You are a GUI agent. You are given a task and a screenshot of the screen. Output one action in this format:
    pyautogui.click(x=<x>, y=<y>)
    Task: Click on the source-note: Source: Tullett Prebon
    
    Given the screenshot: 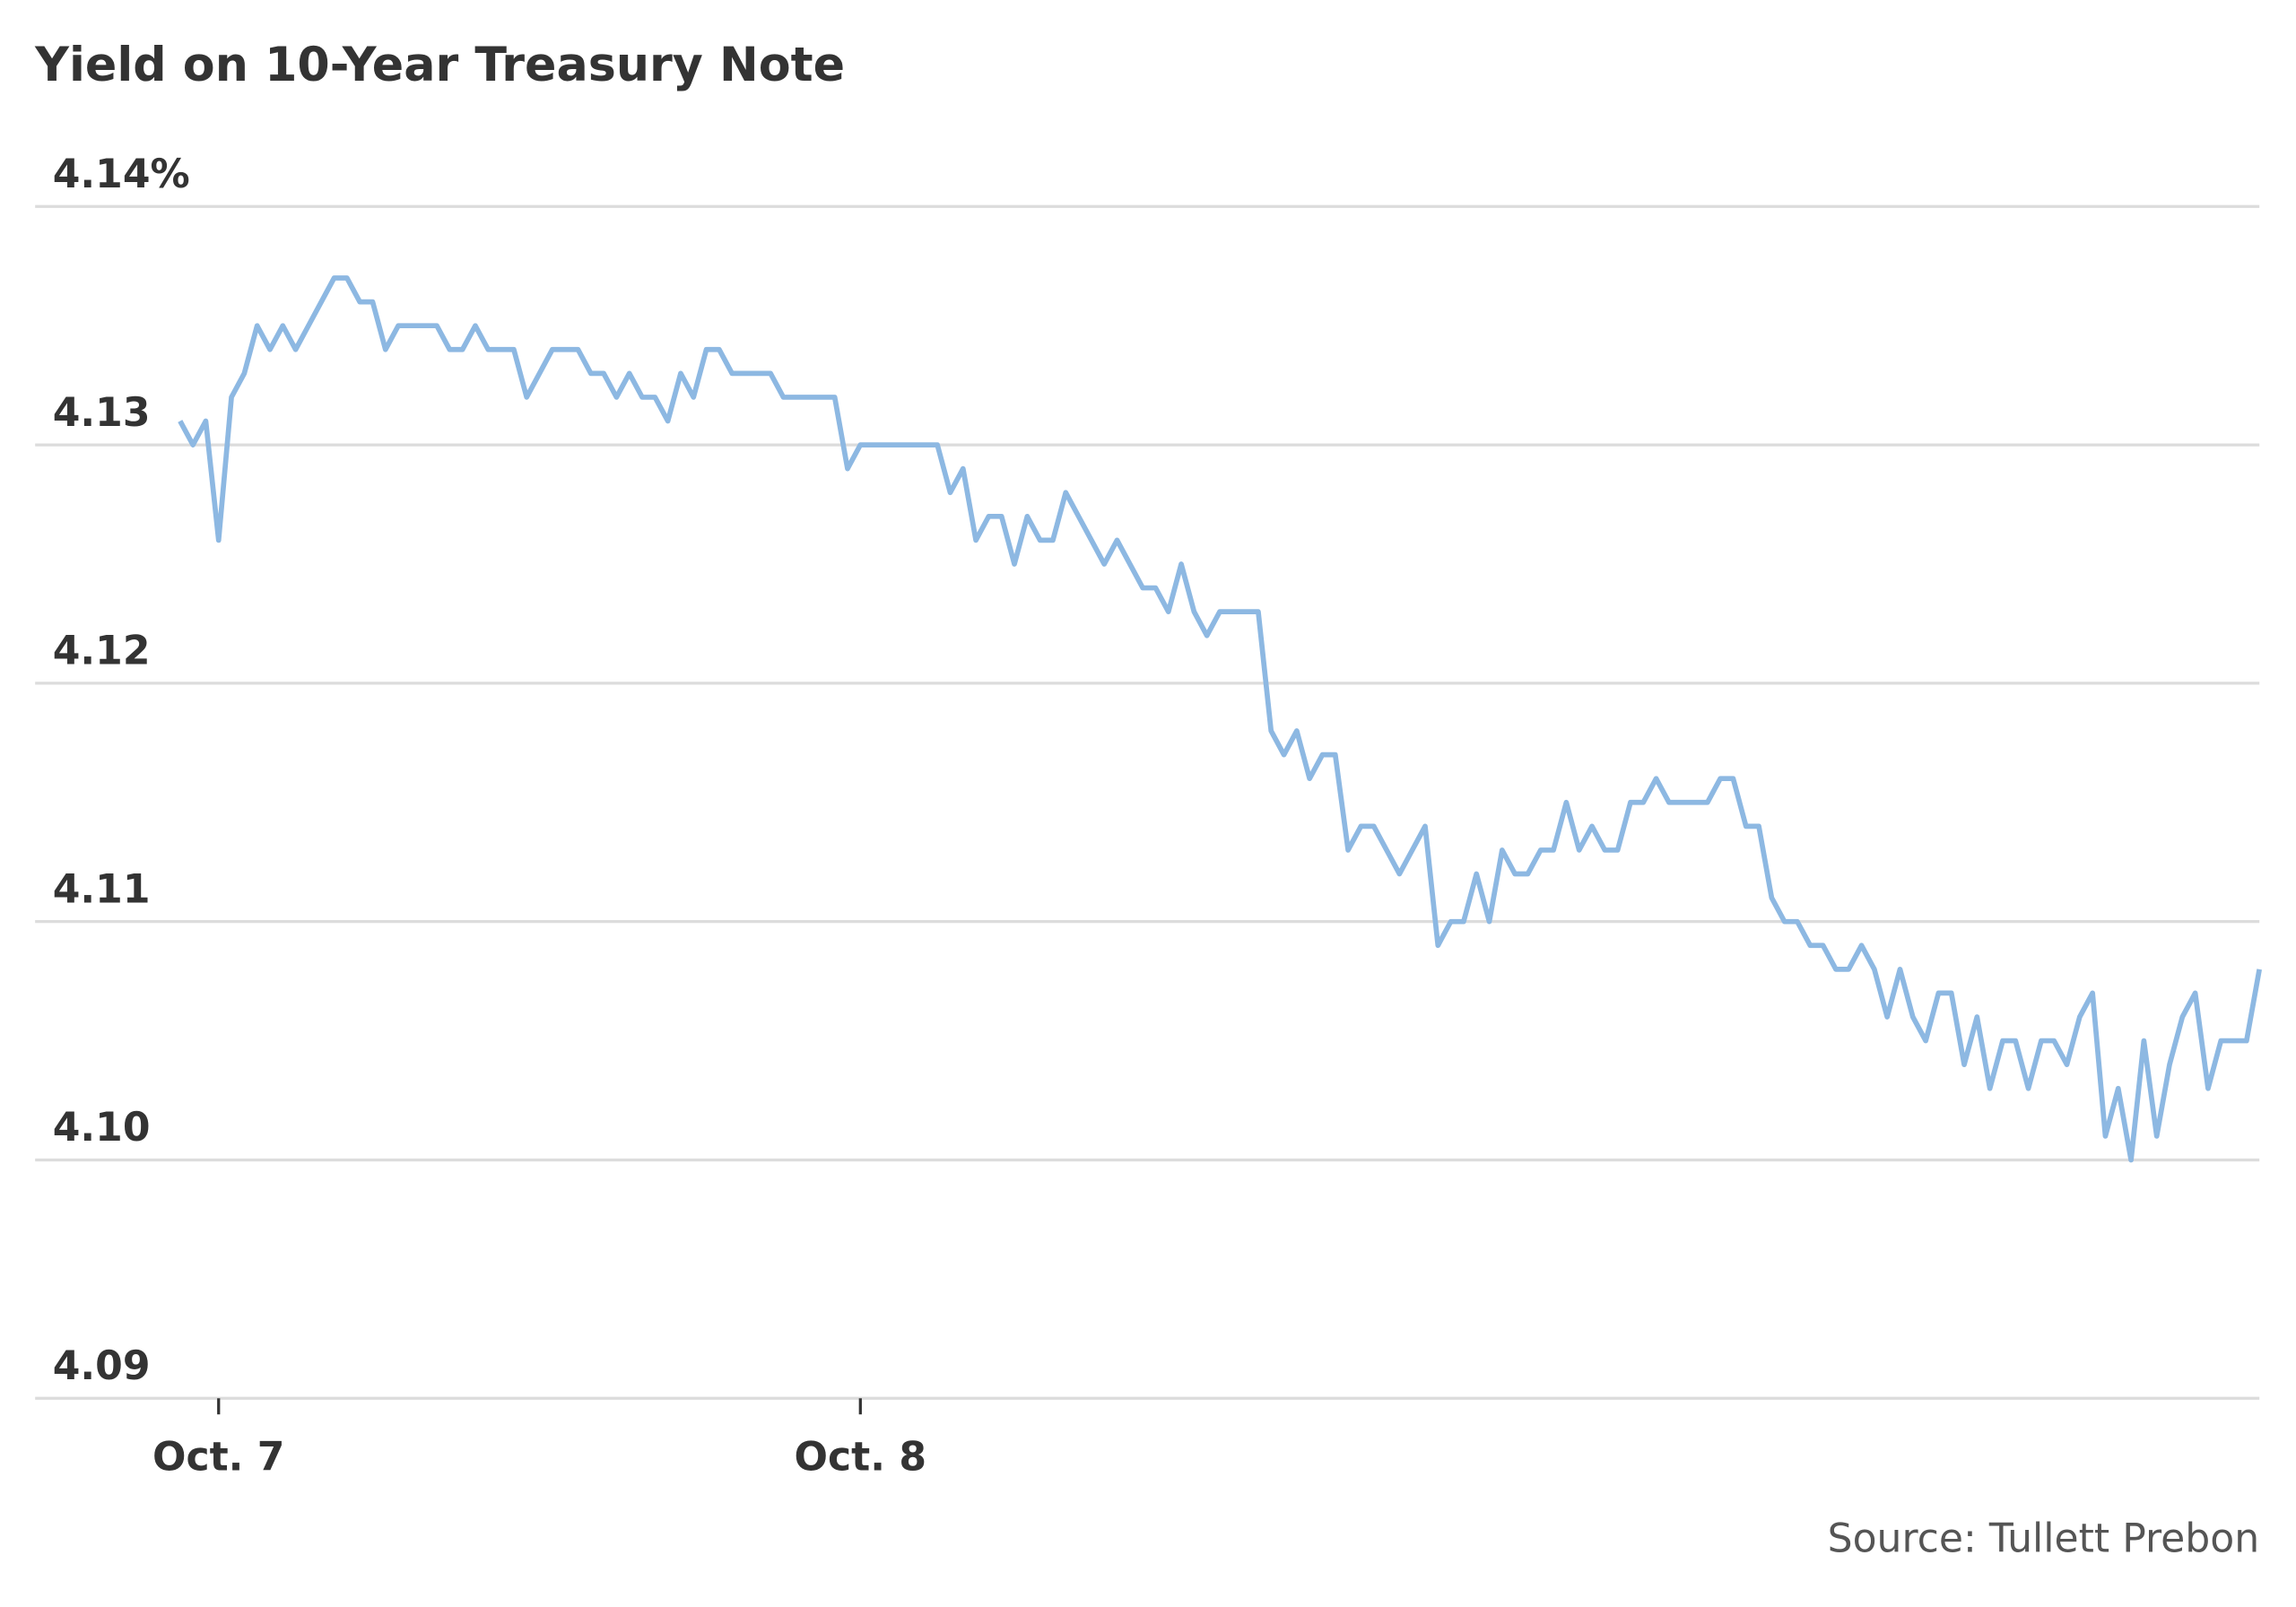 What is the action you would take?
    pyautogui.click(x=2044, y=1539)
    